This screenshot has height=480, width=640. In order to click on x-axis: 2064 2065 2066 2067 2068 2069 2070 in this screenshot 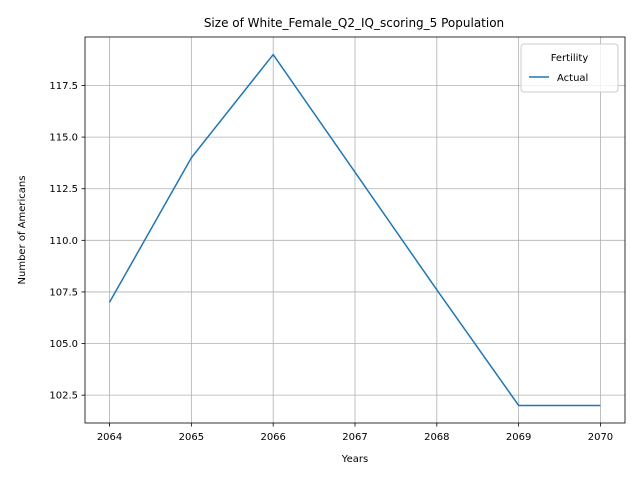, I will do `click(355, 433)`.